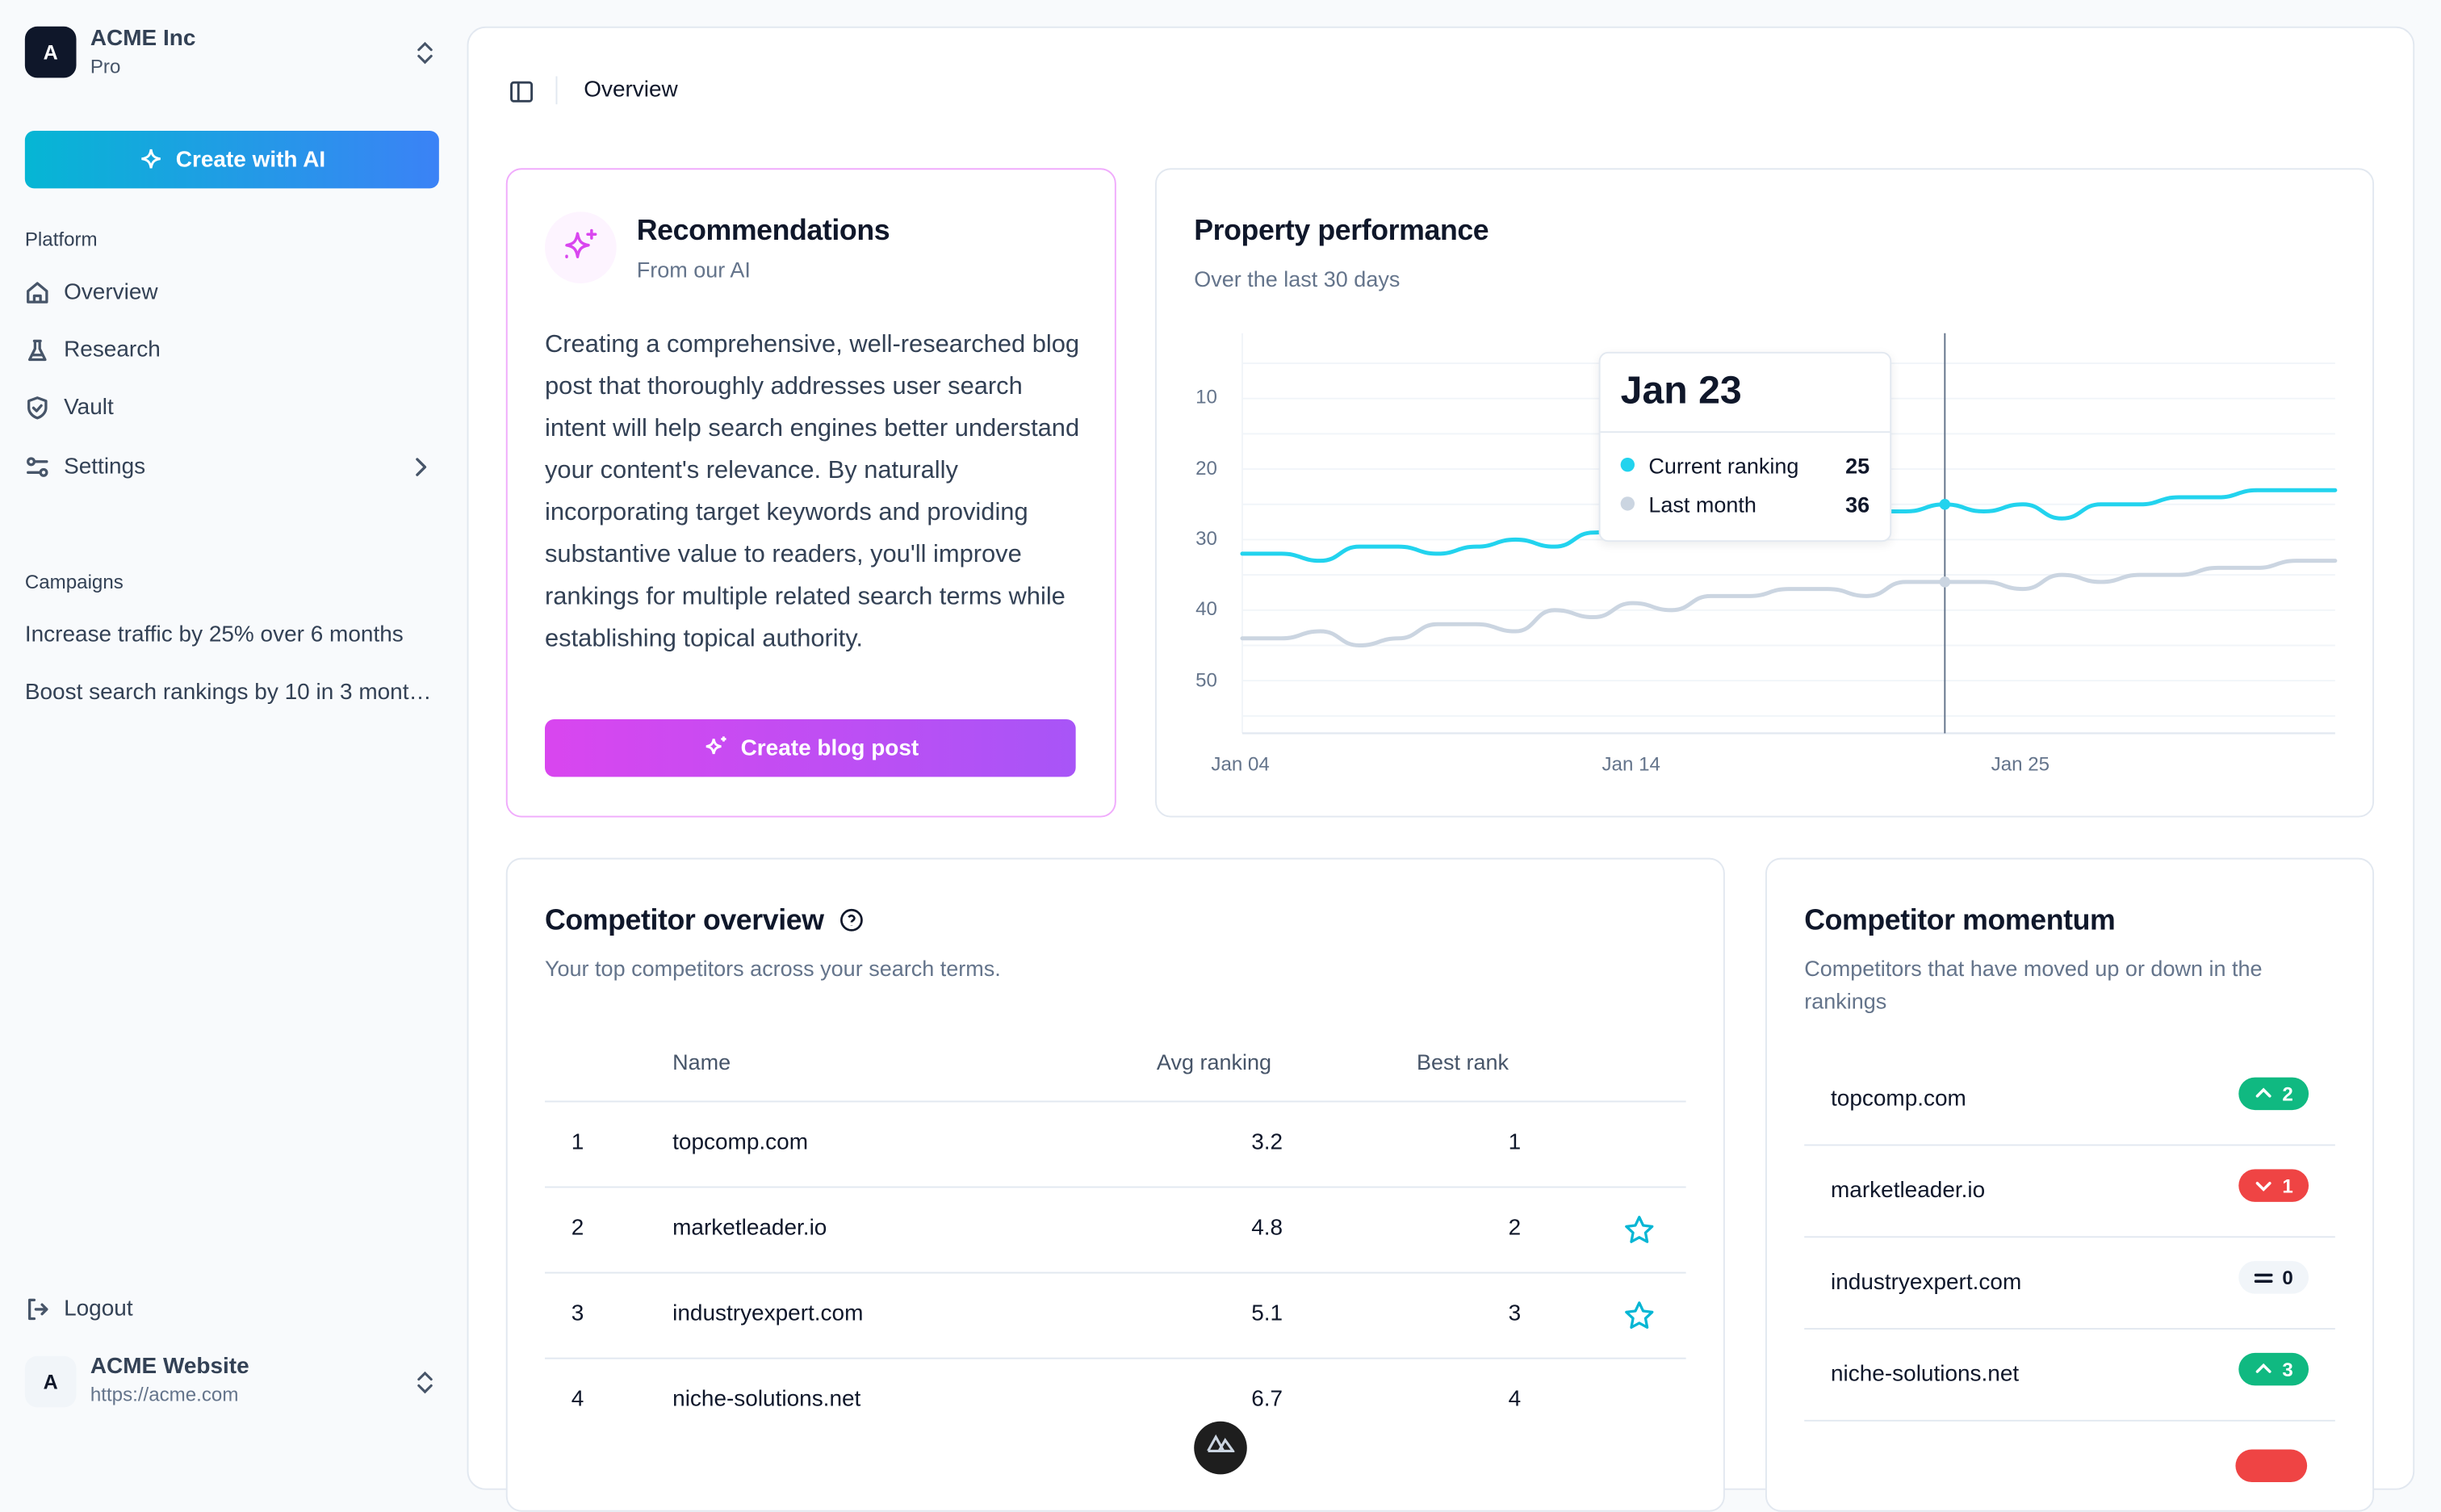 The image size is (2441, 1512). I want to click on sidebar-item-vault: Vault, so click(232, 407).